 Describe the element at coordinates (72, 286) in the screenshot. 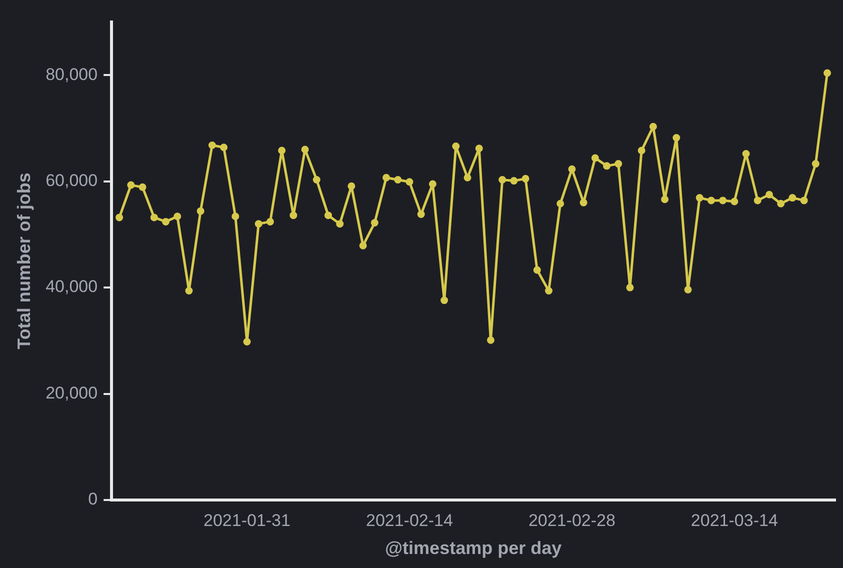

I see `y-tick-label: 40,000` at that location.